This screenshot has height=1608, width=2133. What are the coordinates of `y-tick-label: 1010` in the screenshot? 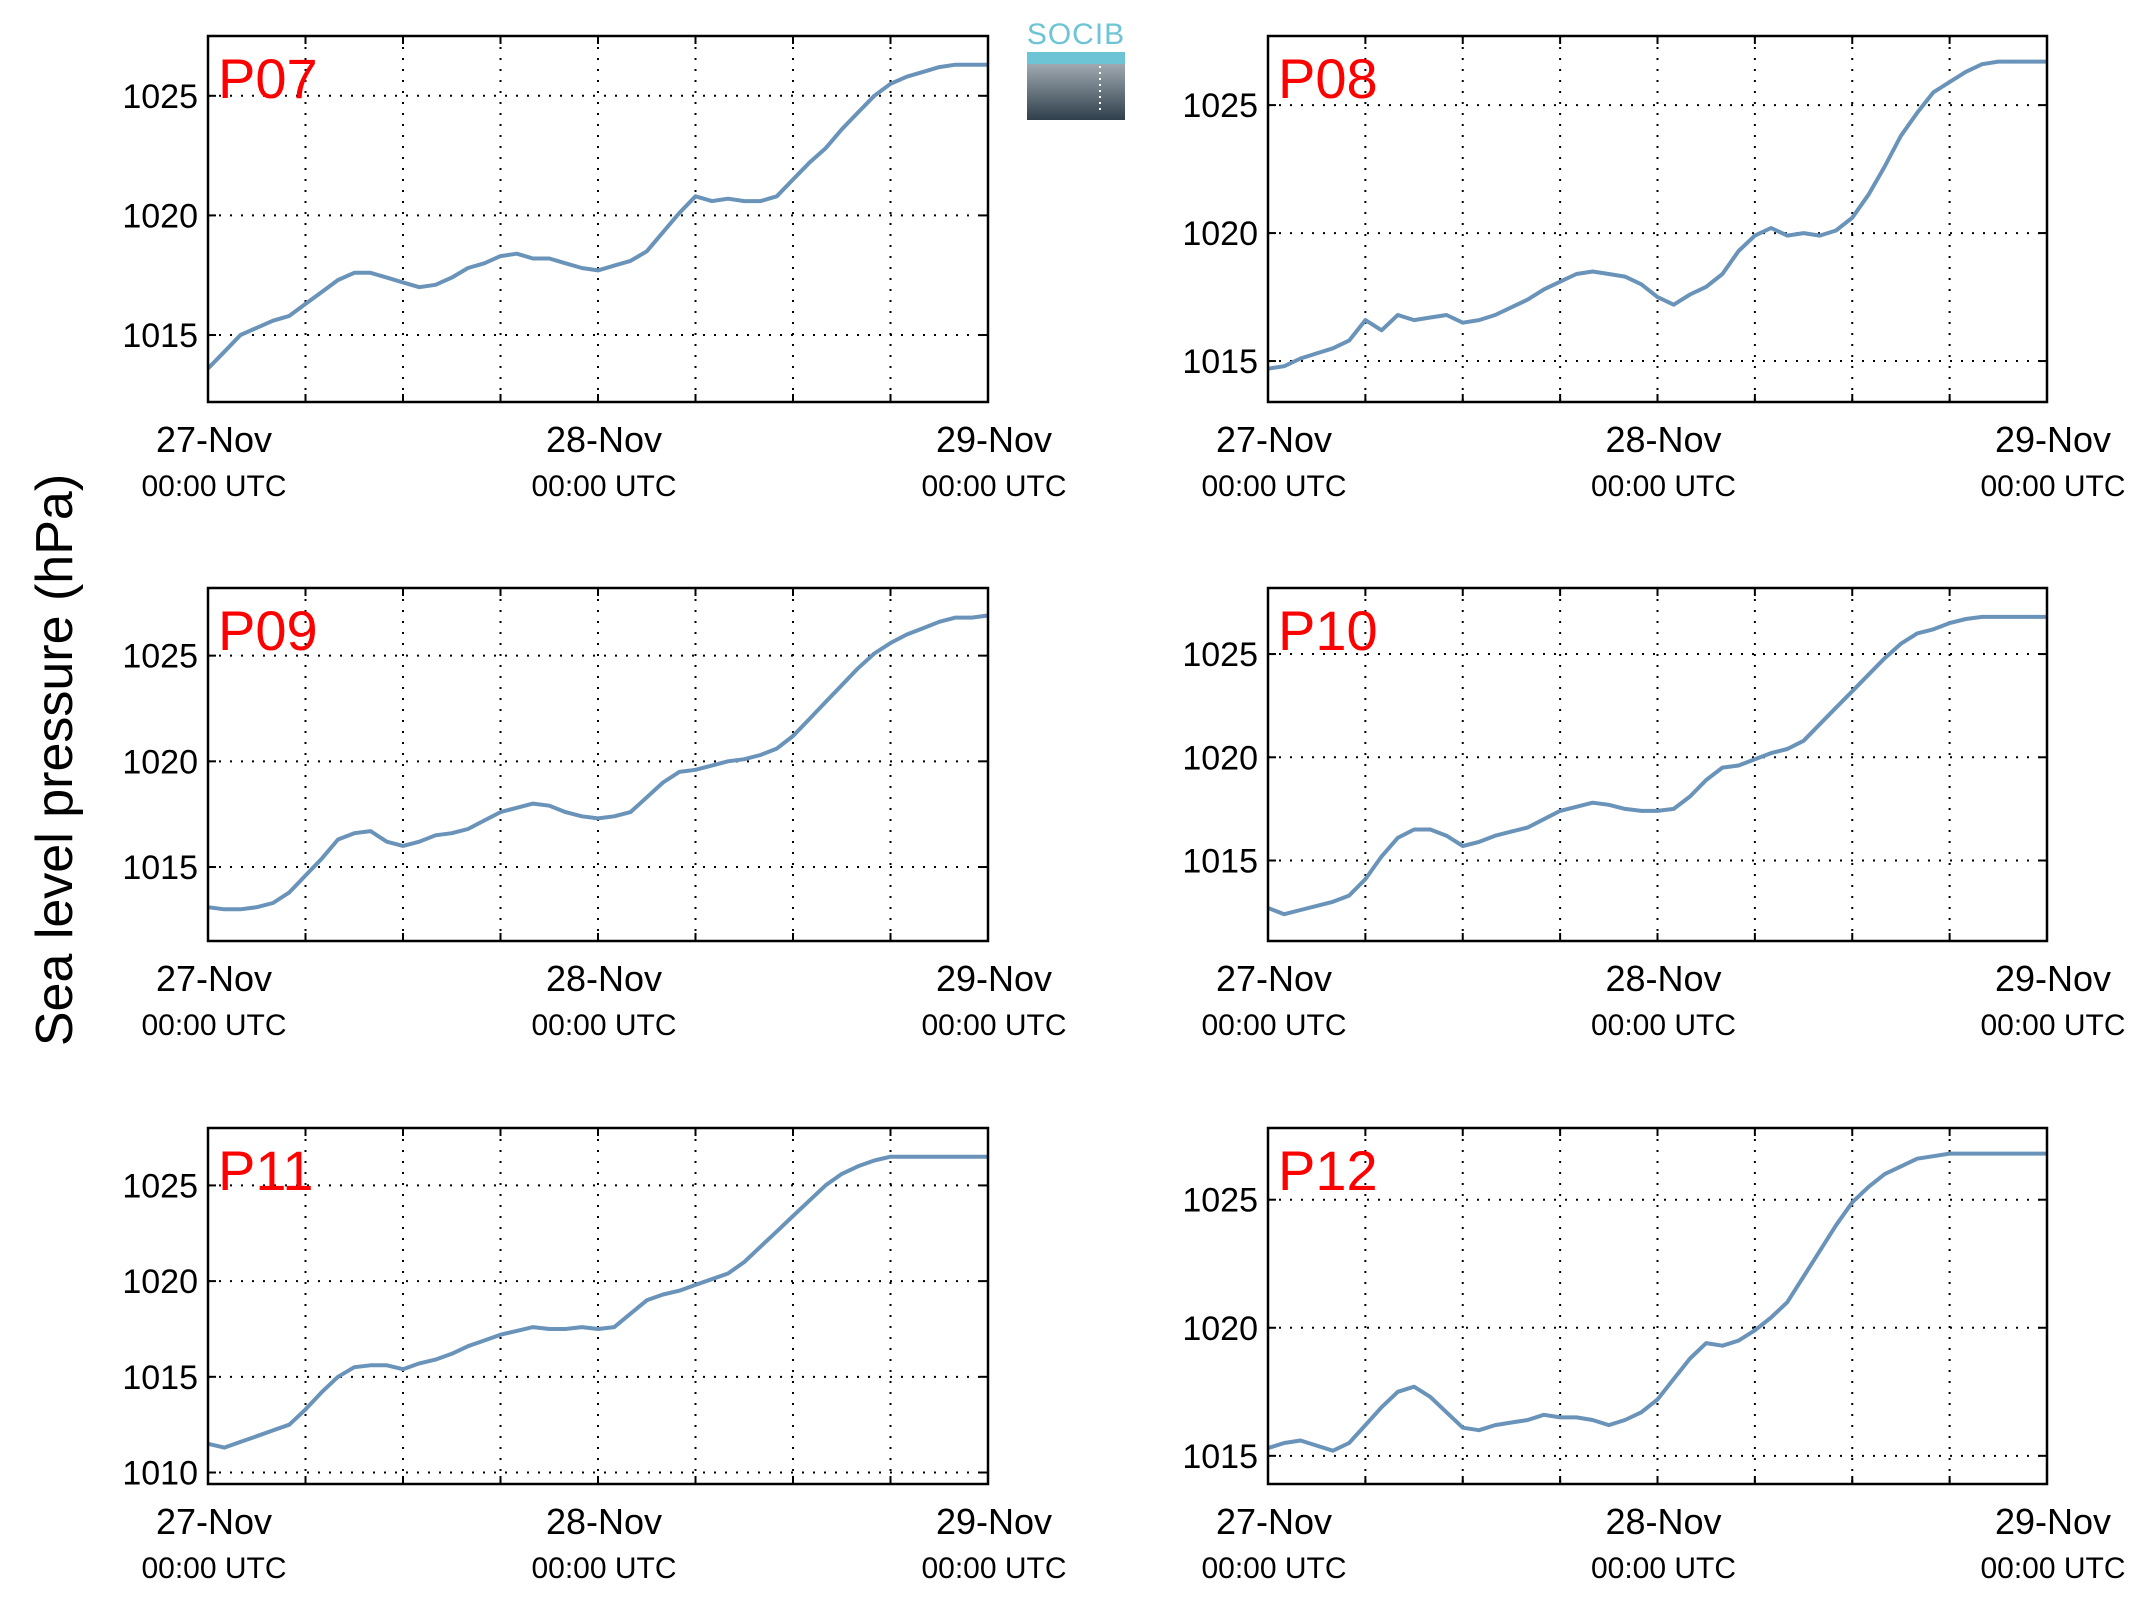 It's located at (160, 1474).